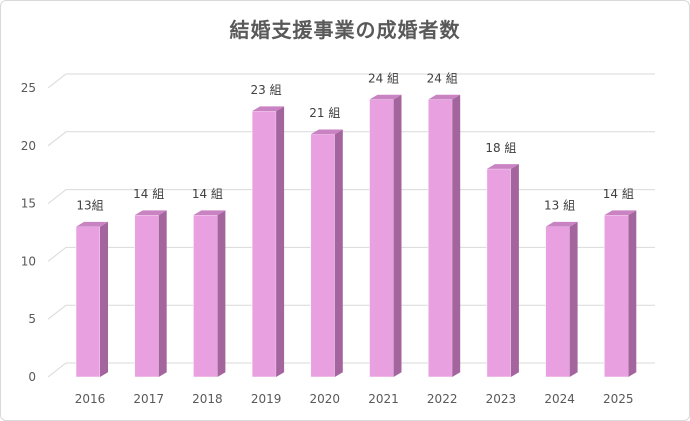  I want to click on data-label: 13 組, so click(559, 206).